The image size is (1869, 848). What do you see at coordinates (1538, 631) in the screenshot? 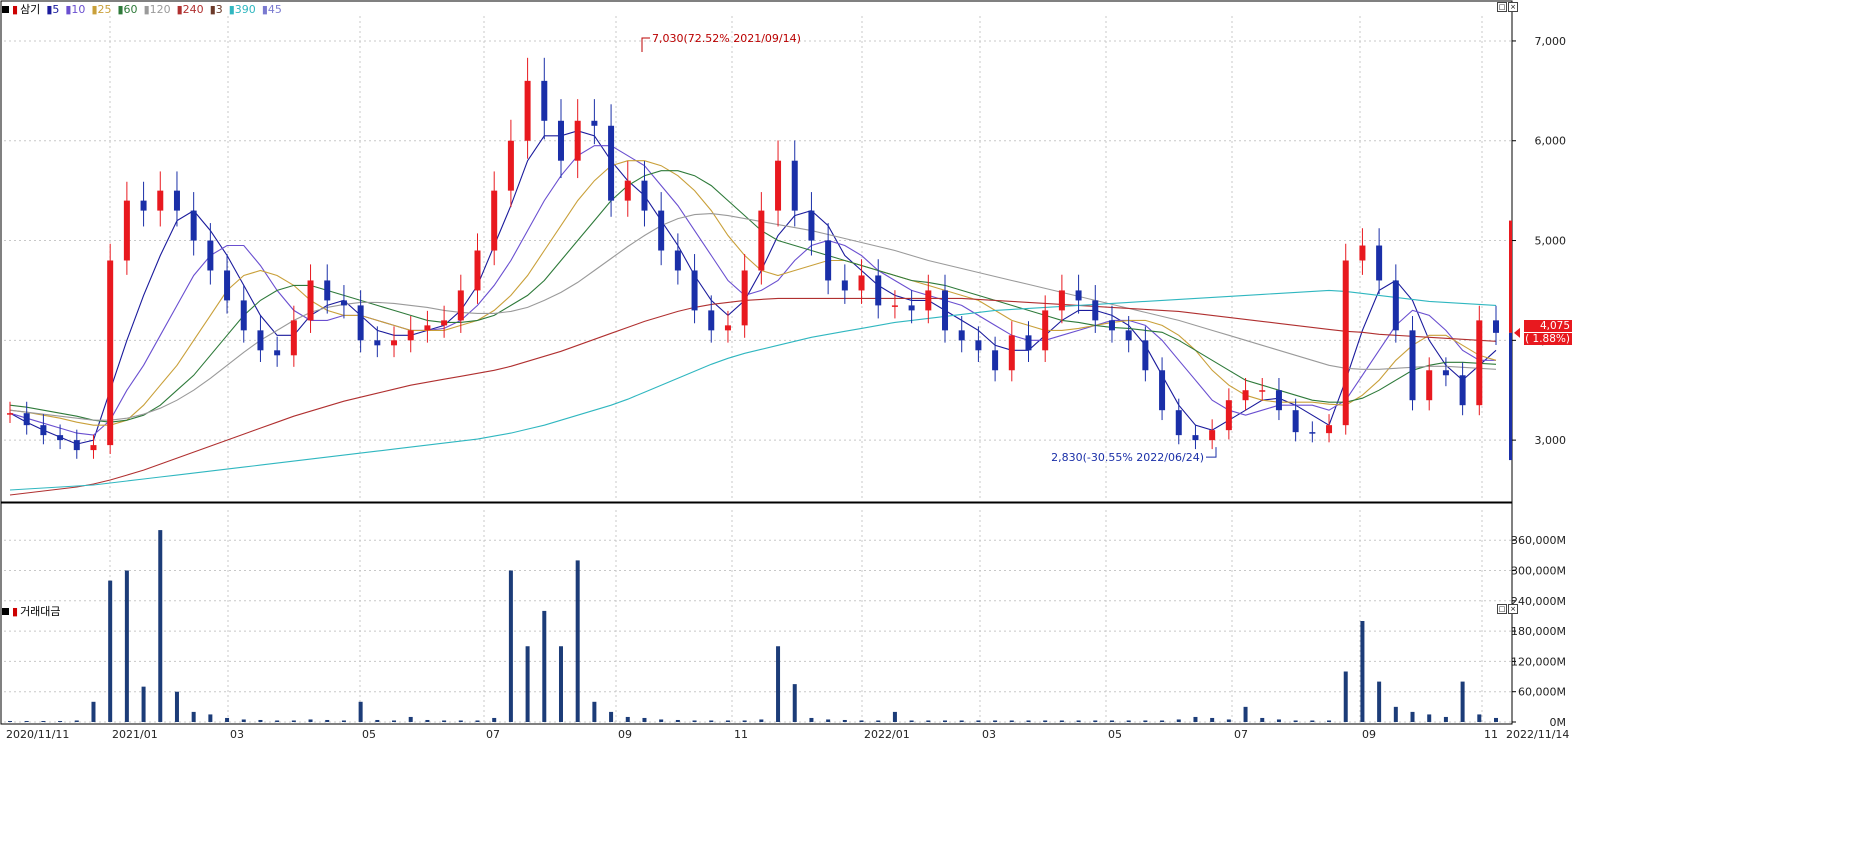
I see `volume-tick-label: 180,000M` at bounding box center [1538, 631].